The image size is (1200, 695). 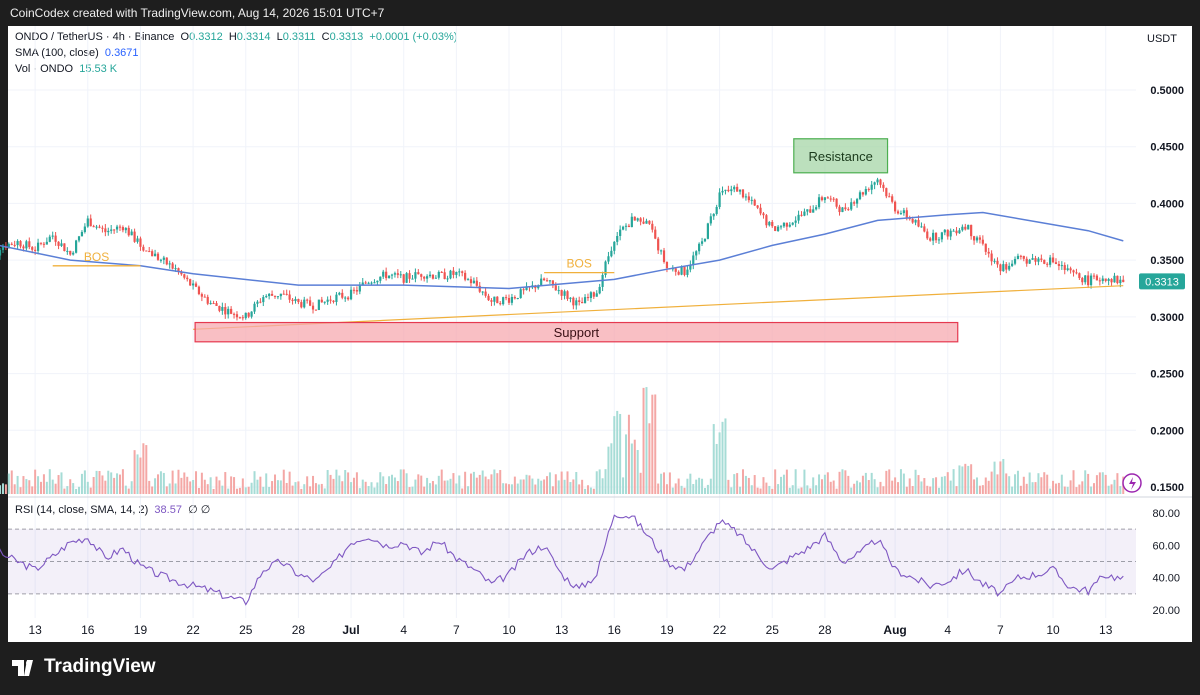 I want to click on time-tick-label: 16, so click(x=88, y=630).